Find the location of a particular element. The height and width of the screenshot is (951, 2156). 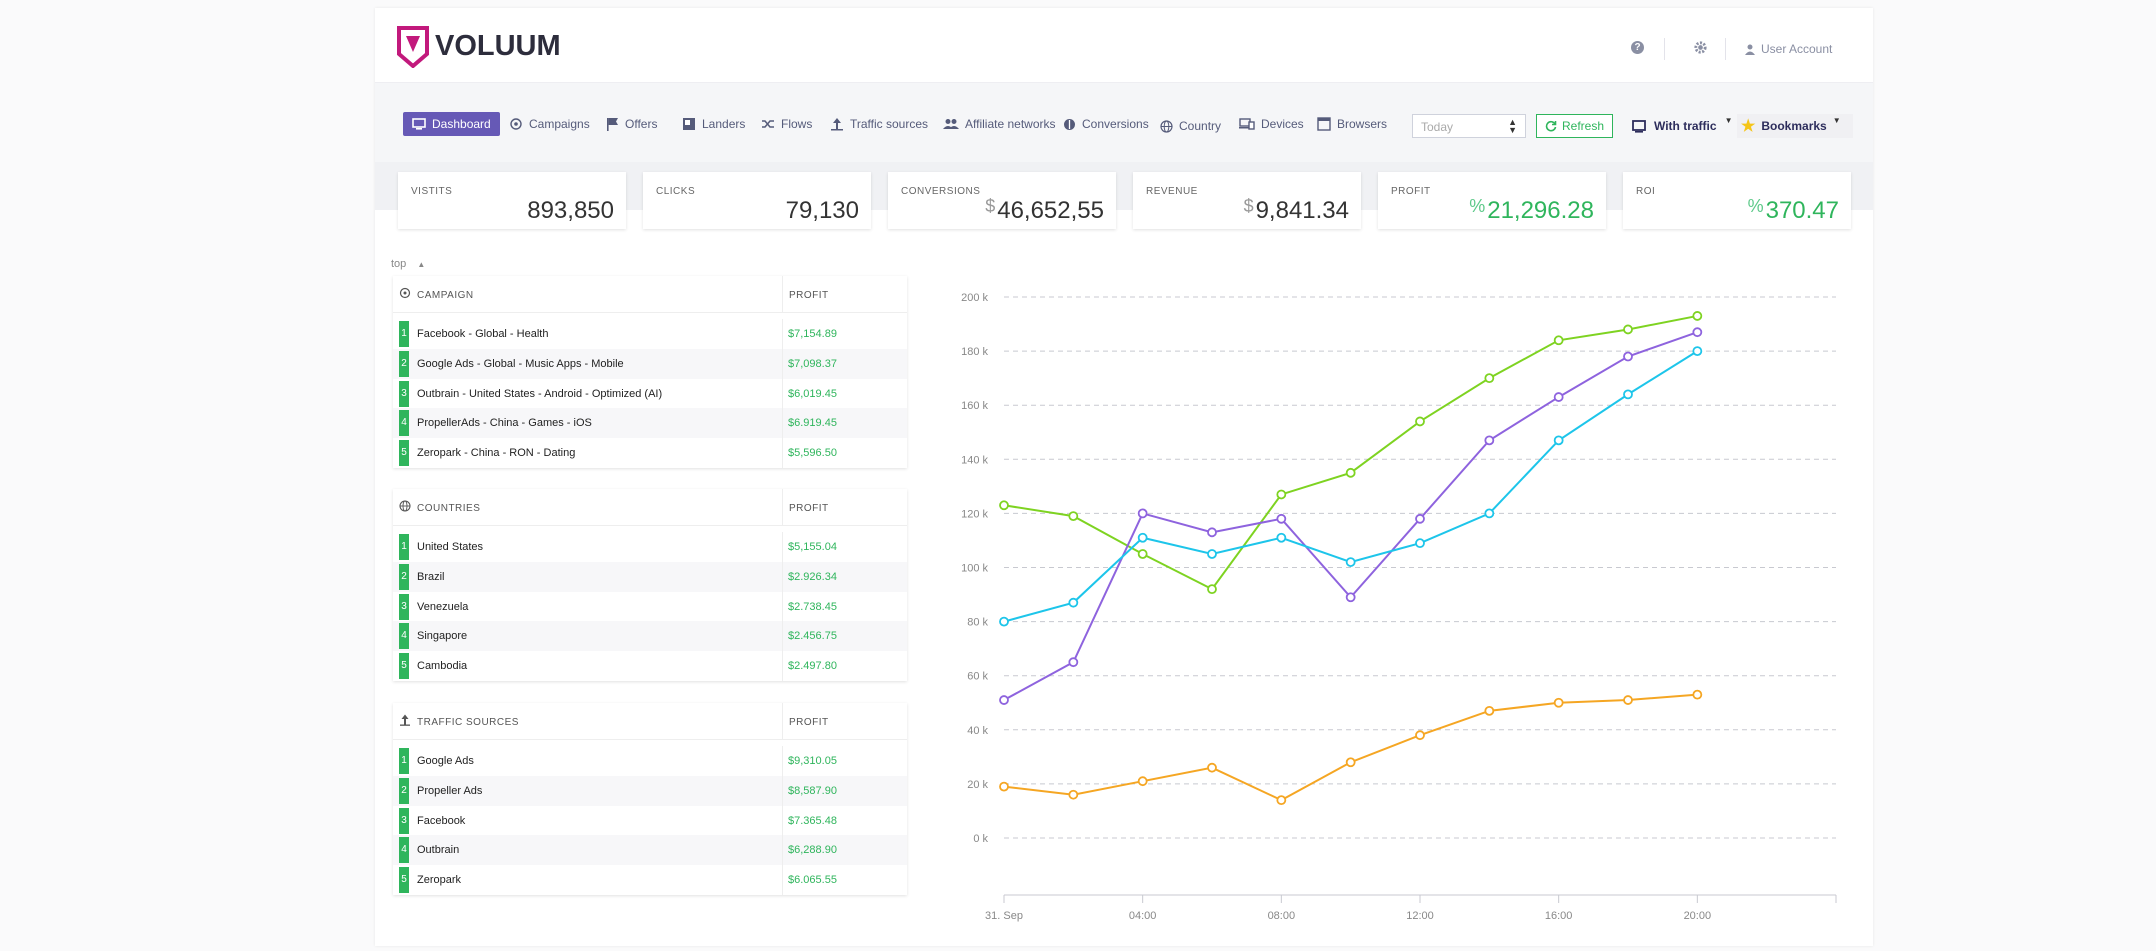

table-row: 4 Outbrain $6,288.90 is located at coordinates (650, 850).